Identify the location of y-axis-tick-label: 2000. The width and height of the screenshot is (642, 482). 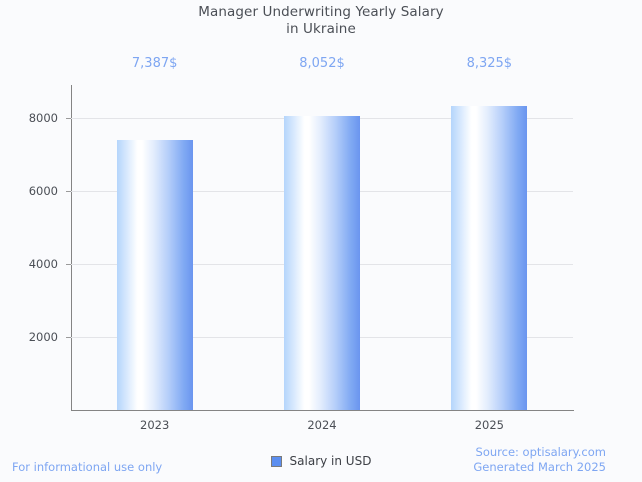
(43, 336).